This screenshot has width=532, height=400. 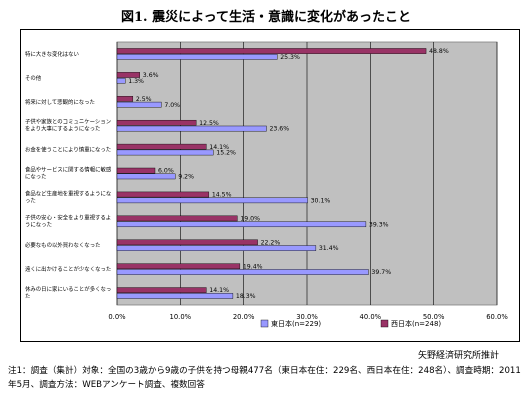 What do you see at coordinates (60, 102) in the screenshot?
I see `category-label: 将来に対して悲観的になった` at bounding box center [60, 102].